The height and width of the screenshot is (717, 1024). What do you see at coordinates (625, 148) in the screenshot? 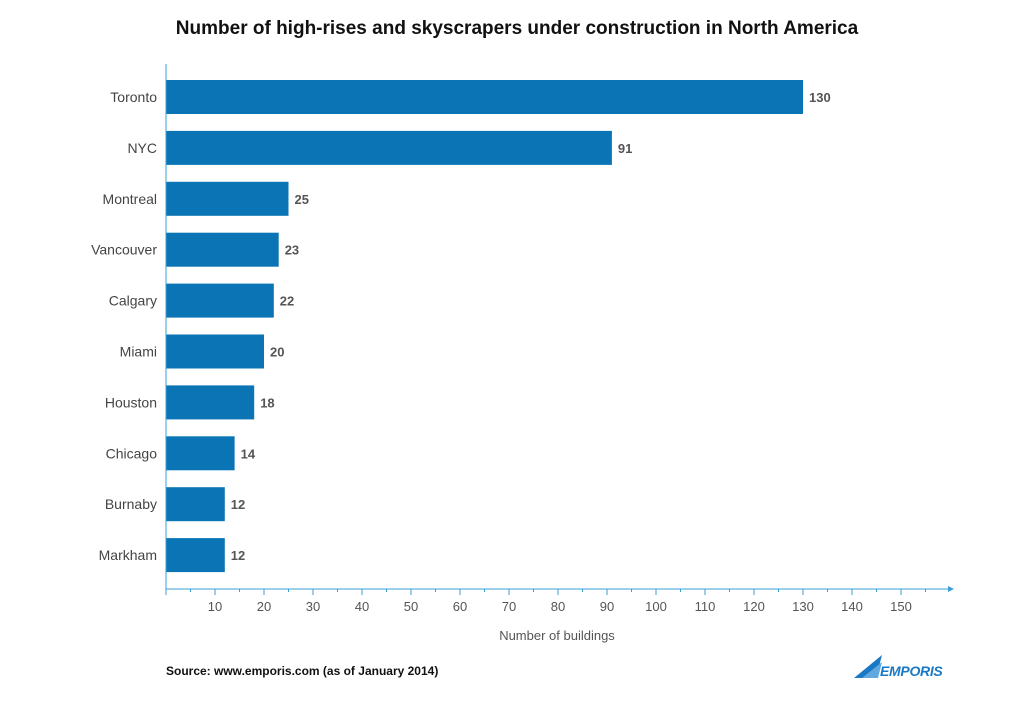
I see `data-label: 91` at bounding box center [625, 148].